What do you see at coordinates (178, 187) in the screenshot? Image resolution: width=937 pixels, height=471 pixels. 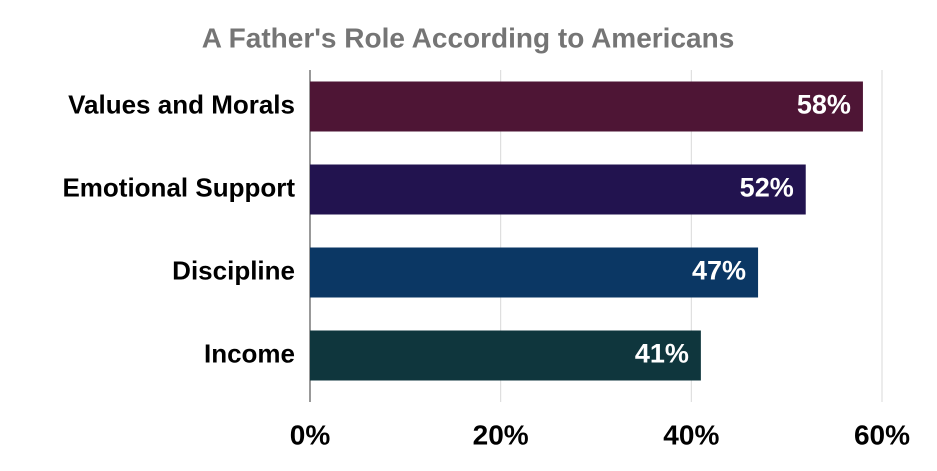 I see `y-tick-label: Emotional Support` at bounding box center [178, 187].